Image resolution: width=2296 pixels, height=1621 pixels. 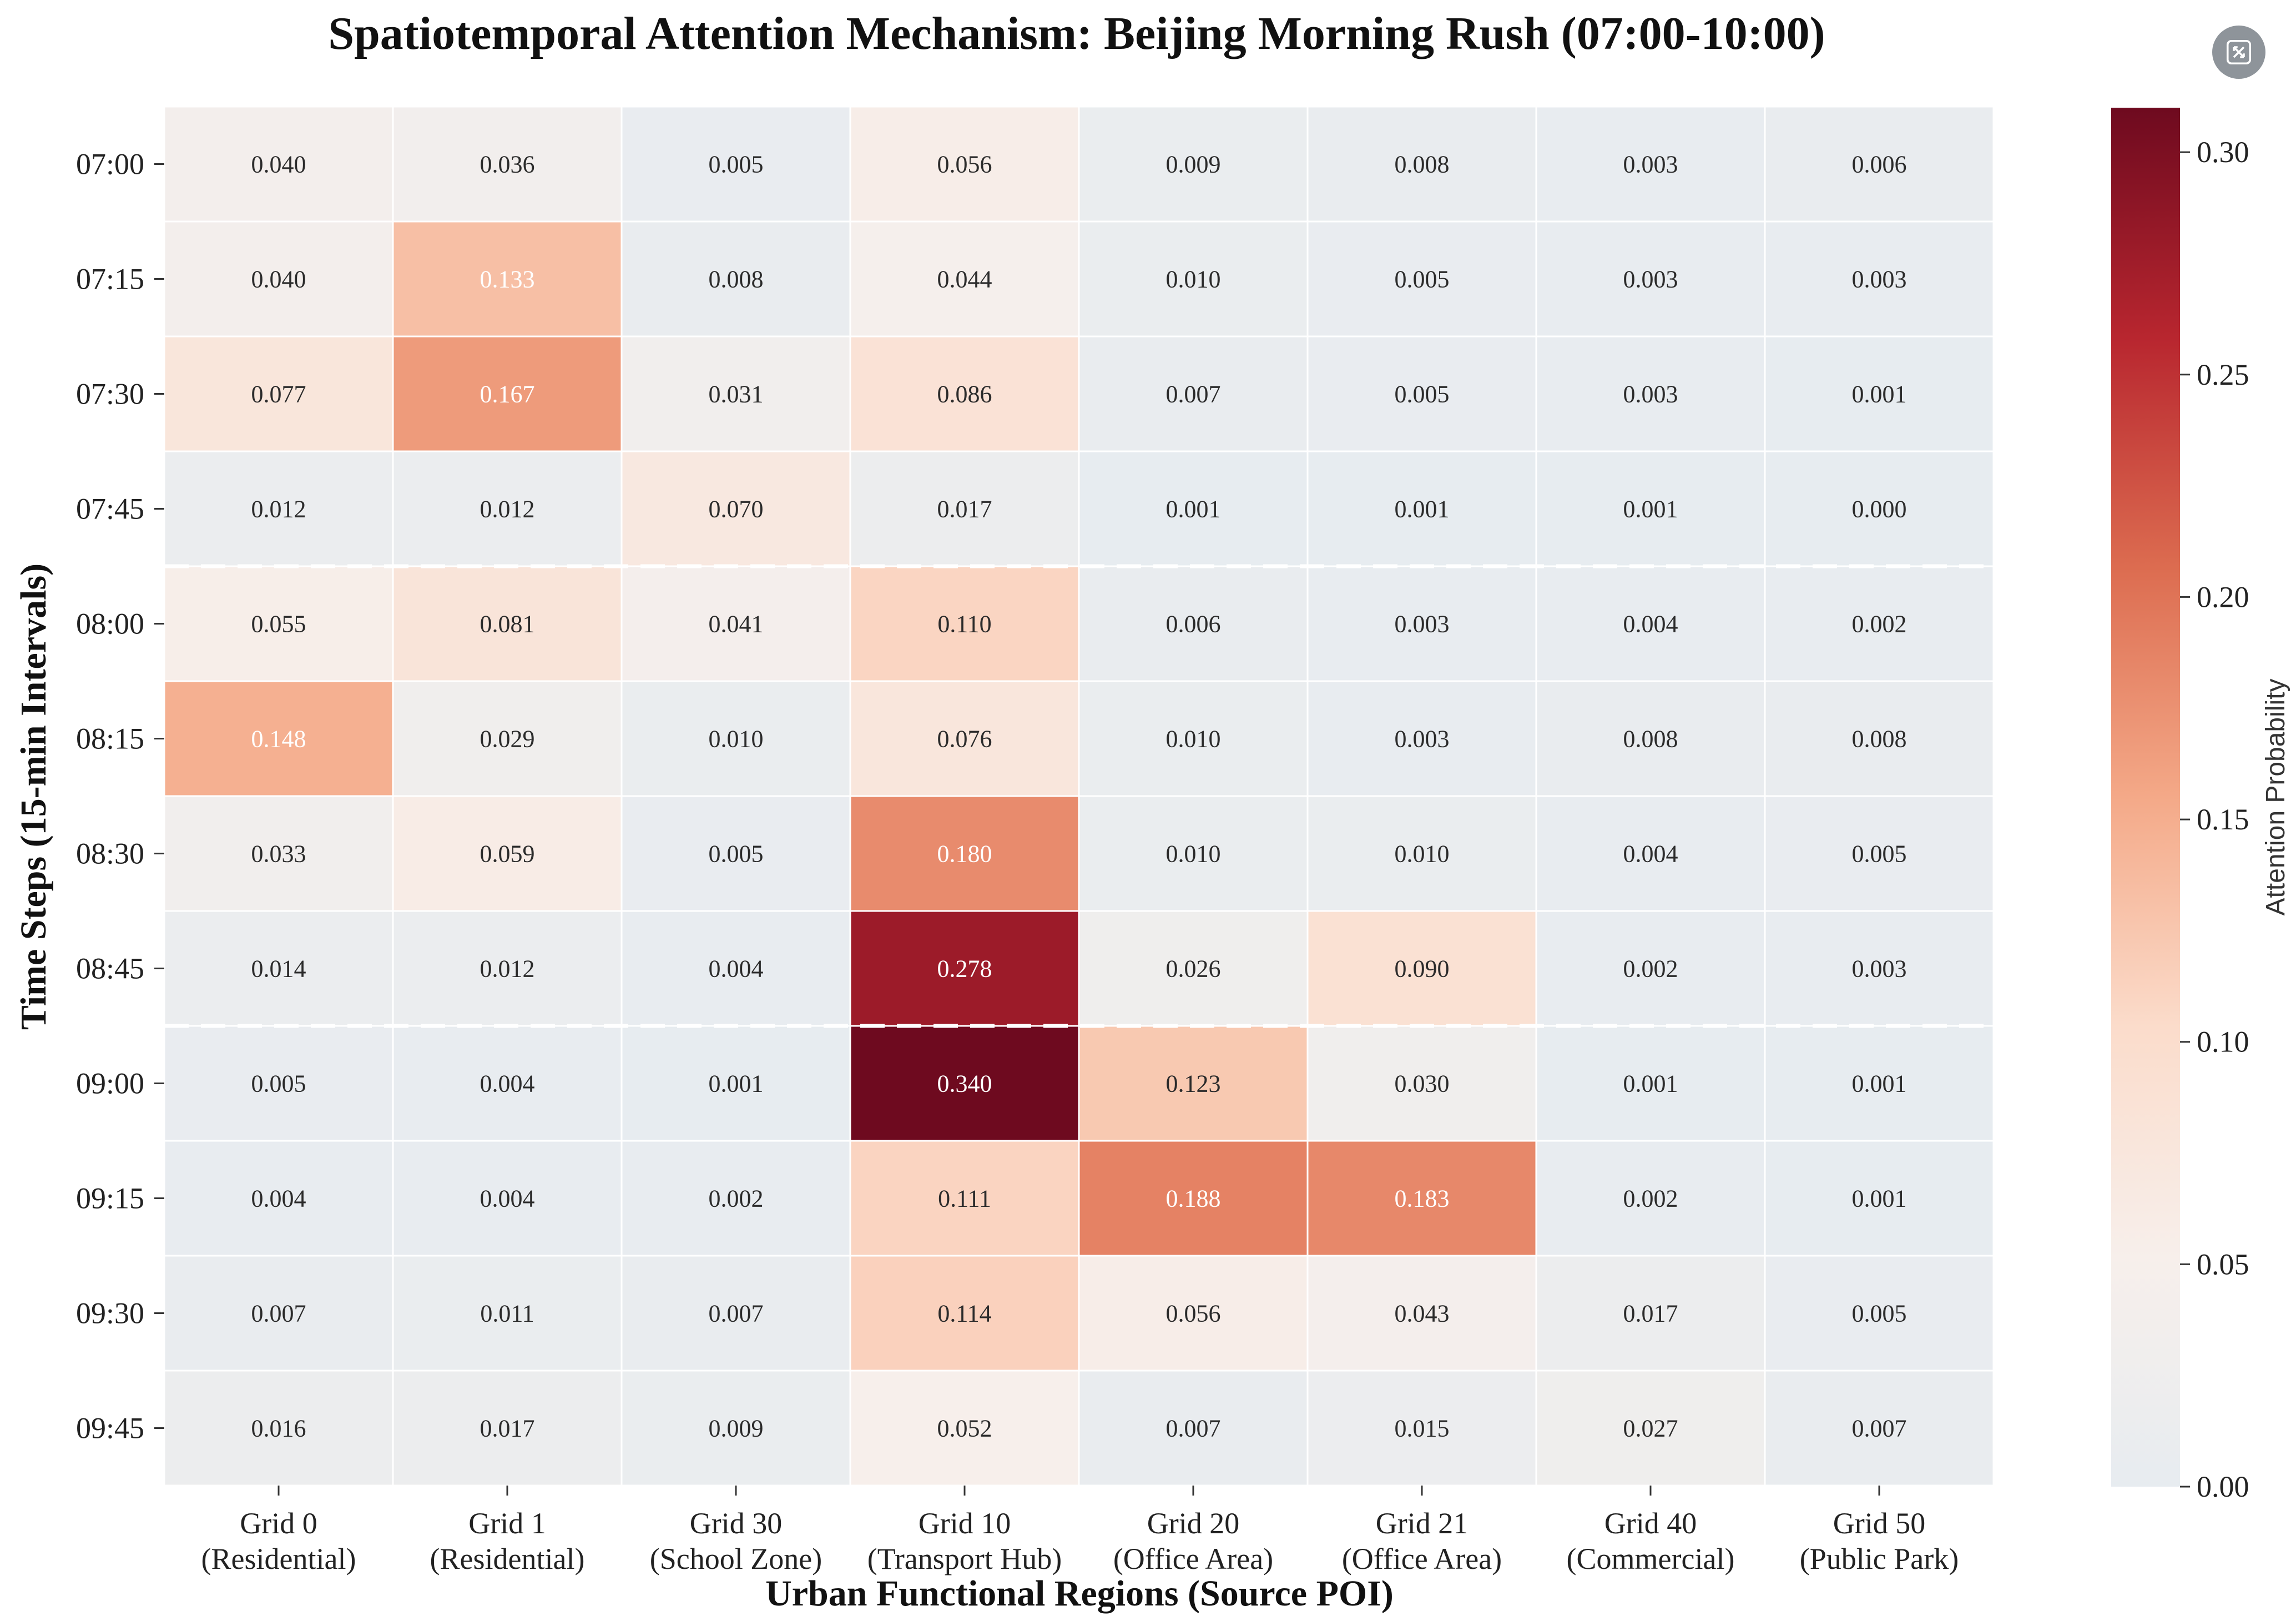 What do you see at coordinates (1650, 1428) in the screenshot?
I see `cell-value-label: 0.027` at bounding box center [1650, 1428].